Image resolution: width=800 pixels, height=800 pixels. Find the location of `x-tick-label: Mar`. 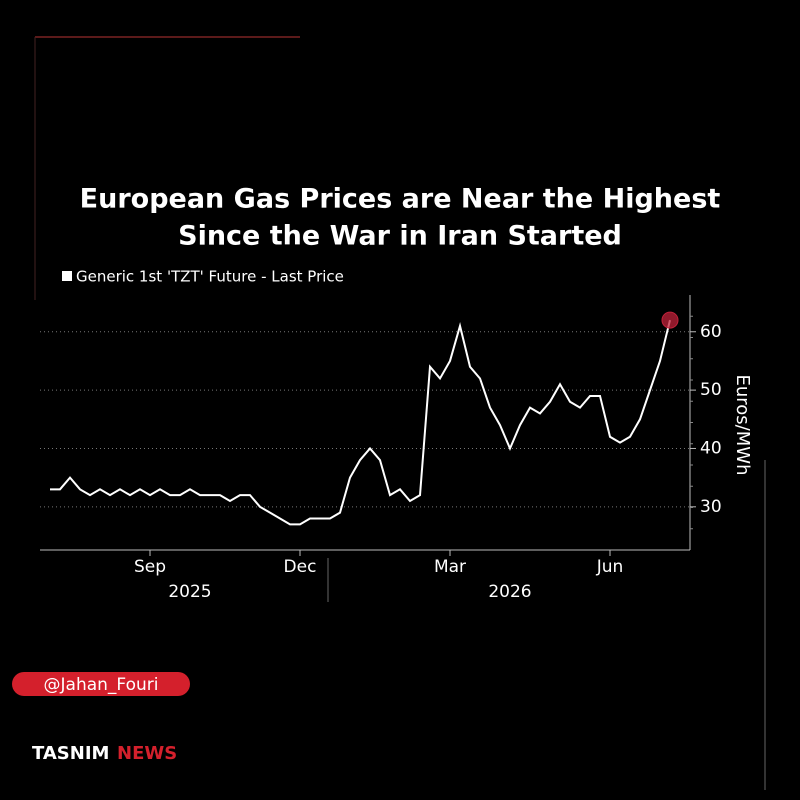

x-tick-label: Mar is located at coordinates (450, 567).